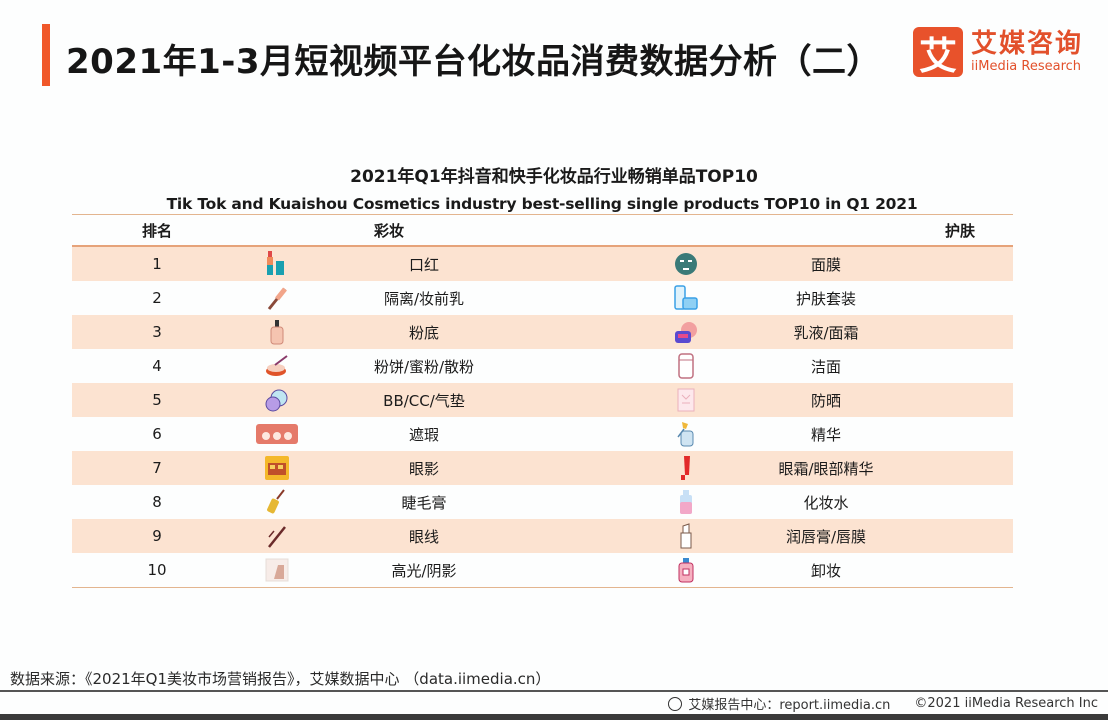 The image size is (1108, 720). I want to click on concealer-palette-icon, so click(277, 434).